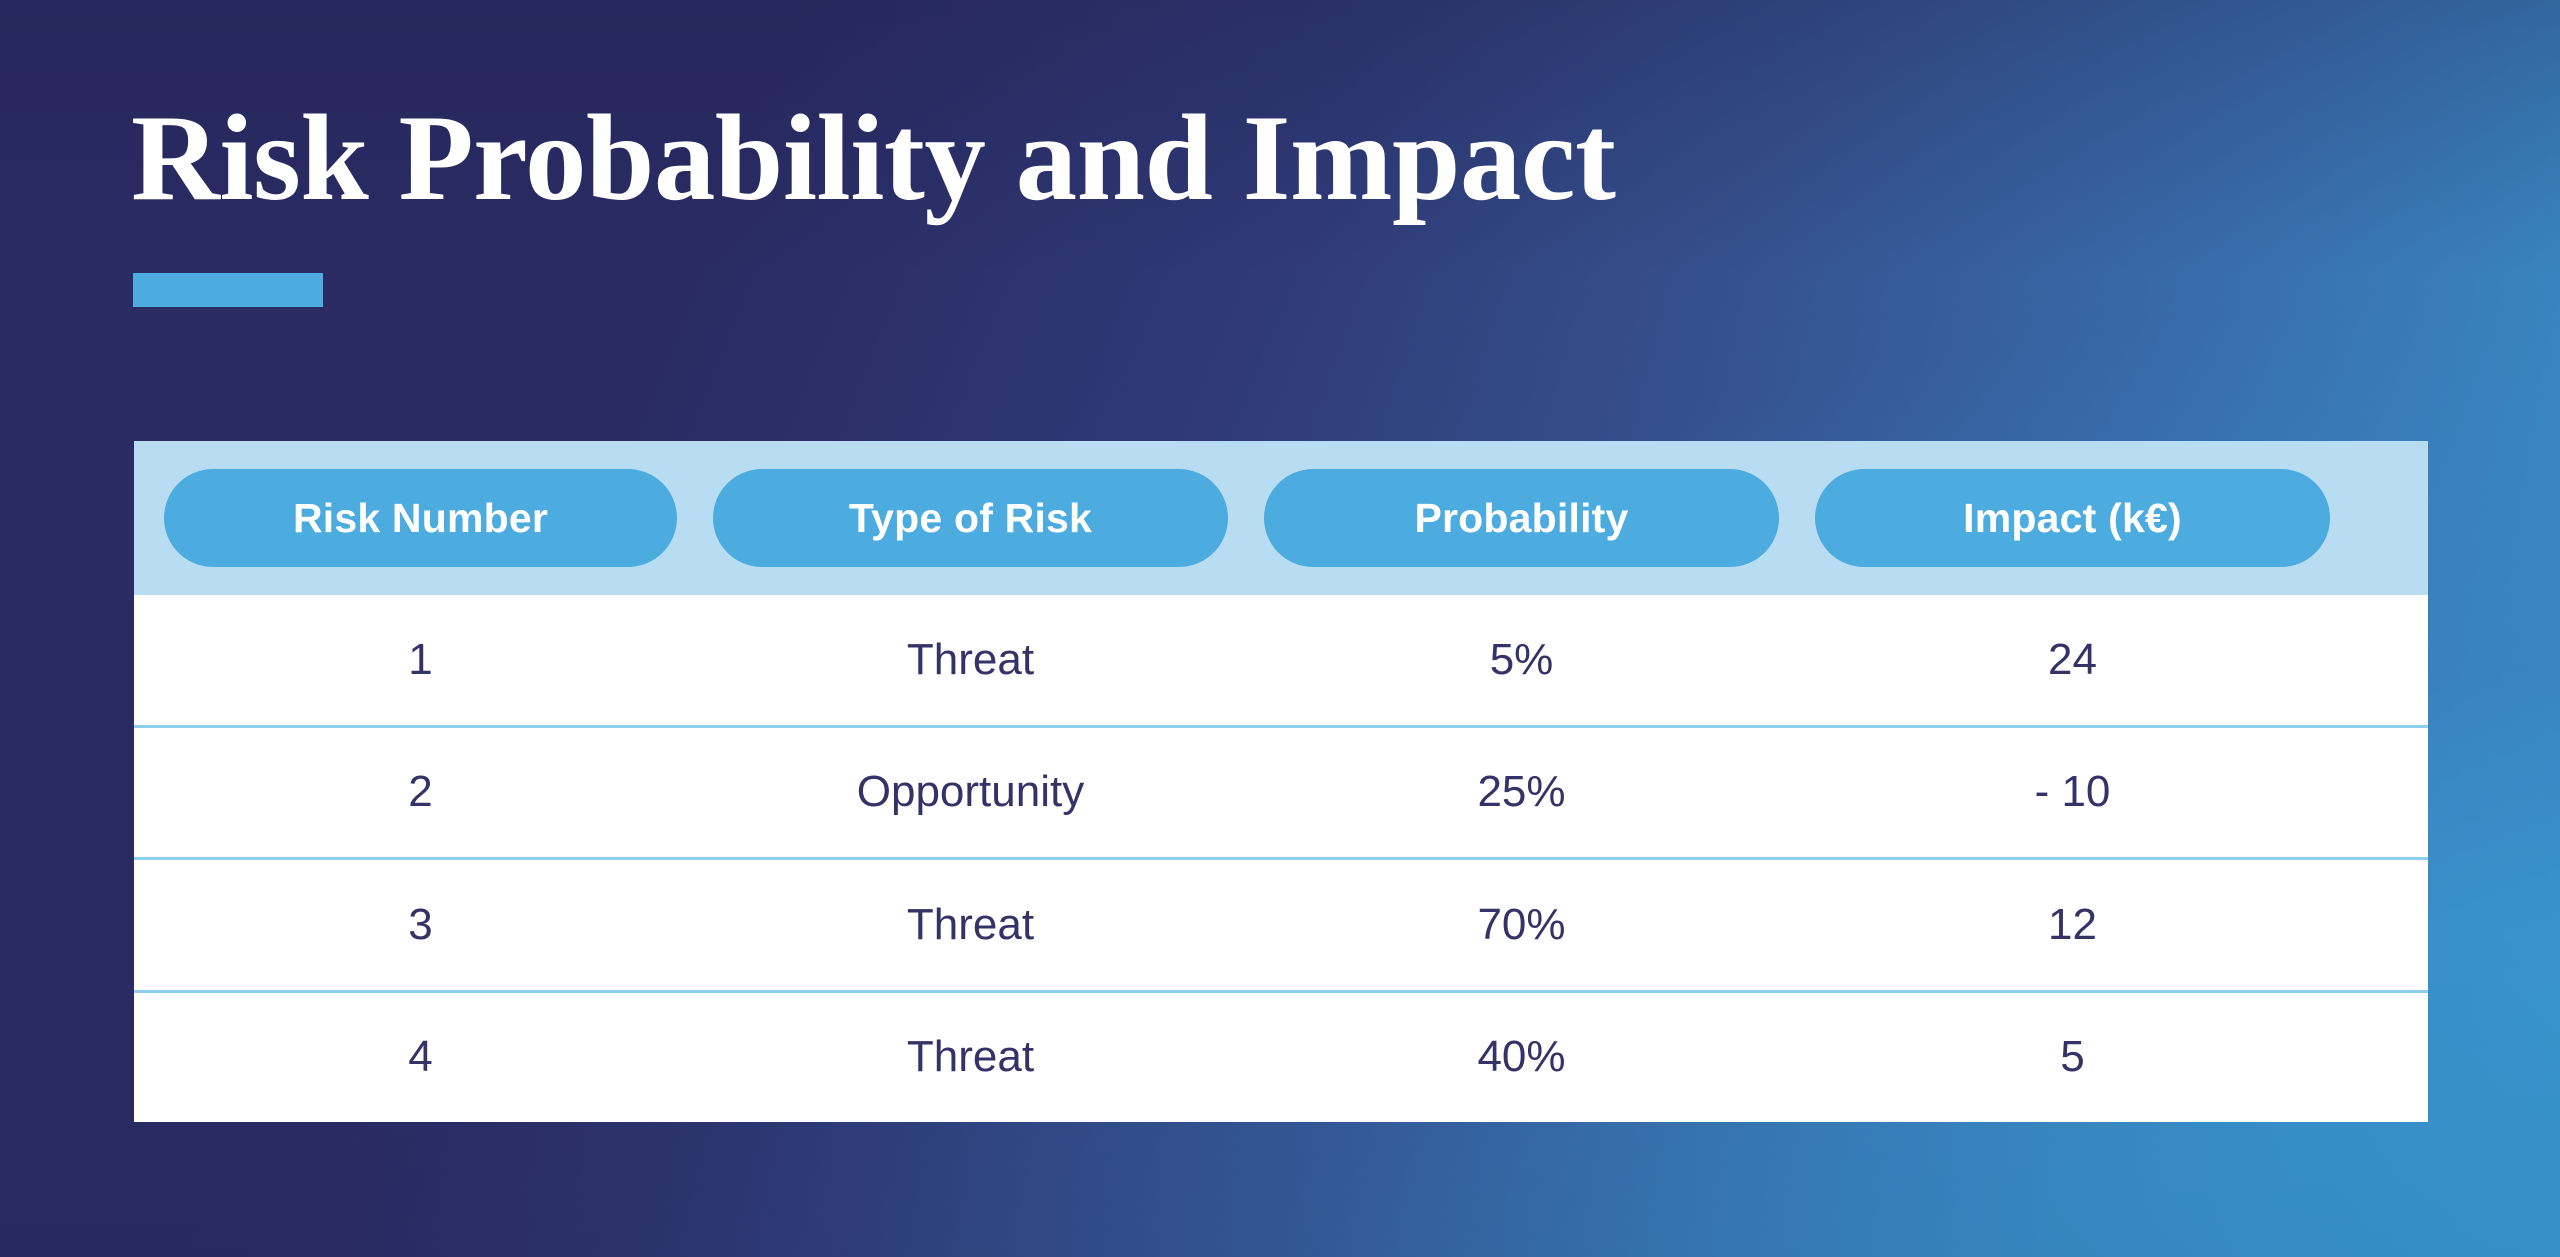 Image resolution: width=2560 pixels, height=1257 pixels. What do you see at coordinates (1521, 792) in the screenshot?
I see `cell-probability: 25%` at bounding box center [1521, 792].